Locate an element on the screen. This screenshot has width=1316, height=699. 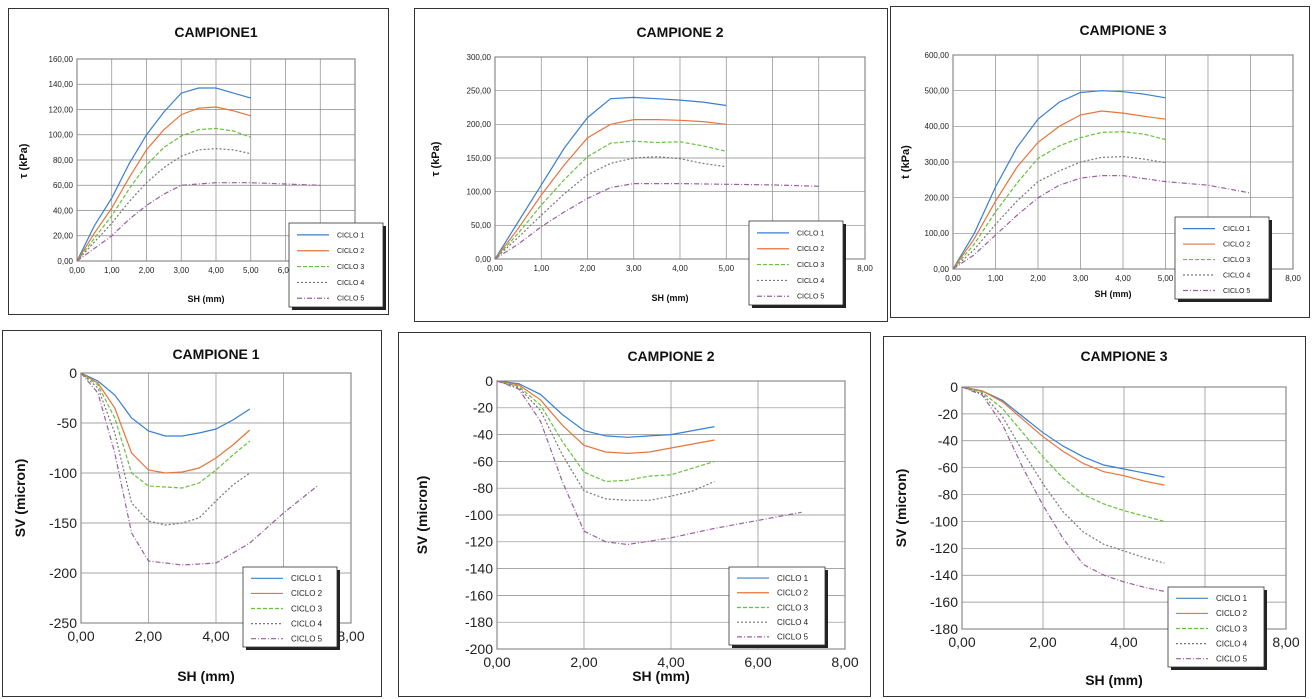
y-tick-label: 80,00 is located at coordinates (63, 160).